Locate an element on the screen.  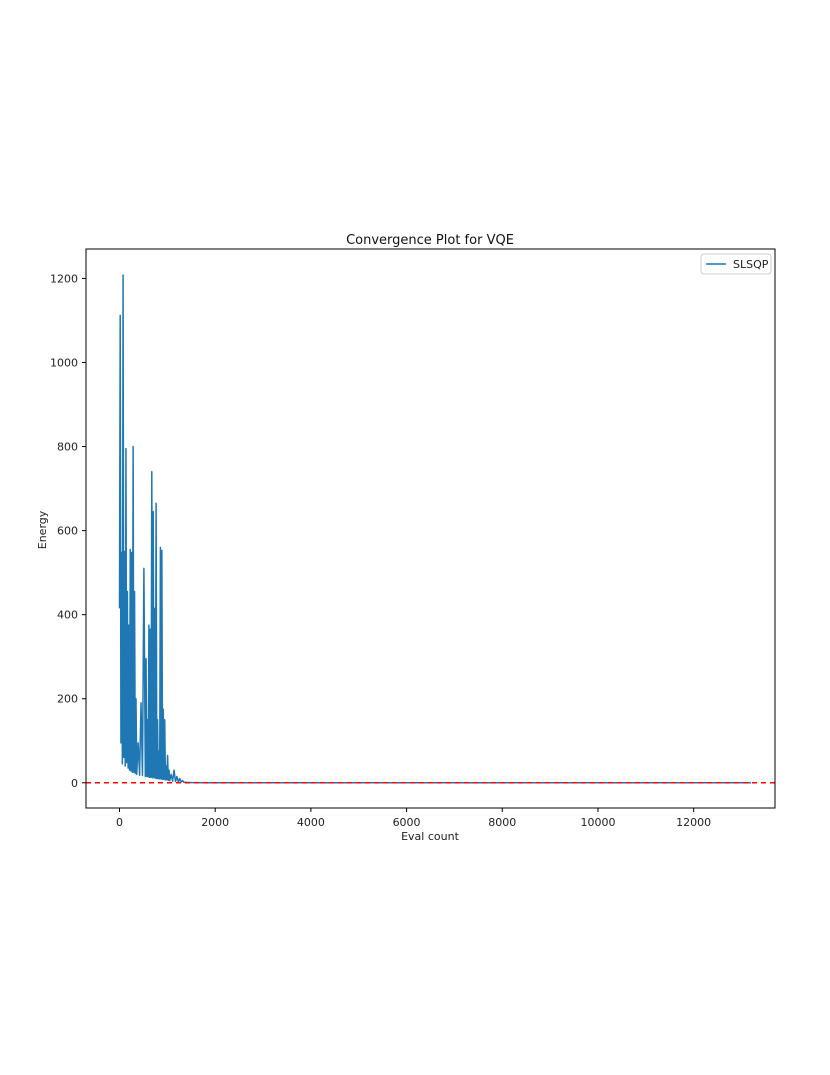
x-tick-label: 8000 is located at coordinates (502, 822).